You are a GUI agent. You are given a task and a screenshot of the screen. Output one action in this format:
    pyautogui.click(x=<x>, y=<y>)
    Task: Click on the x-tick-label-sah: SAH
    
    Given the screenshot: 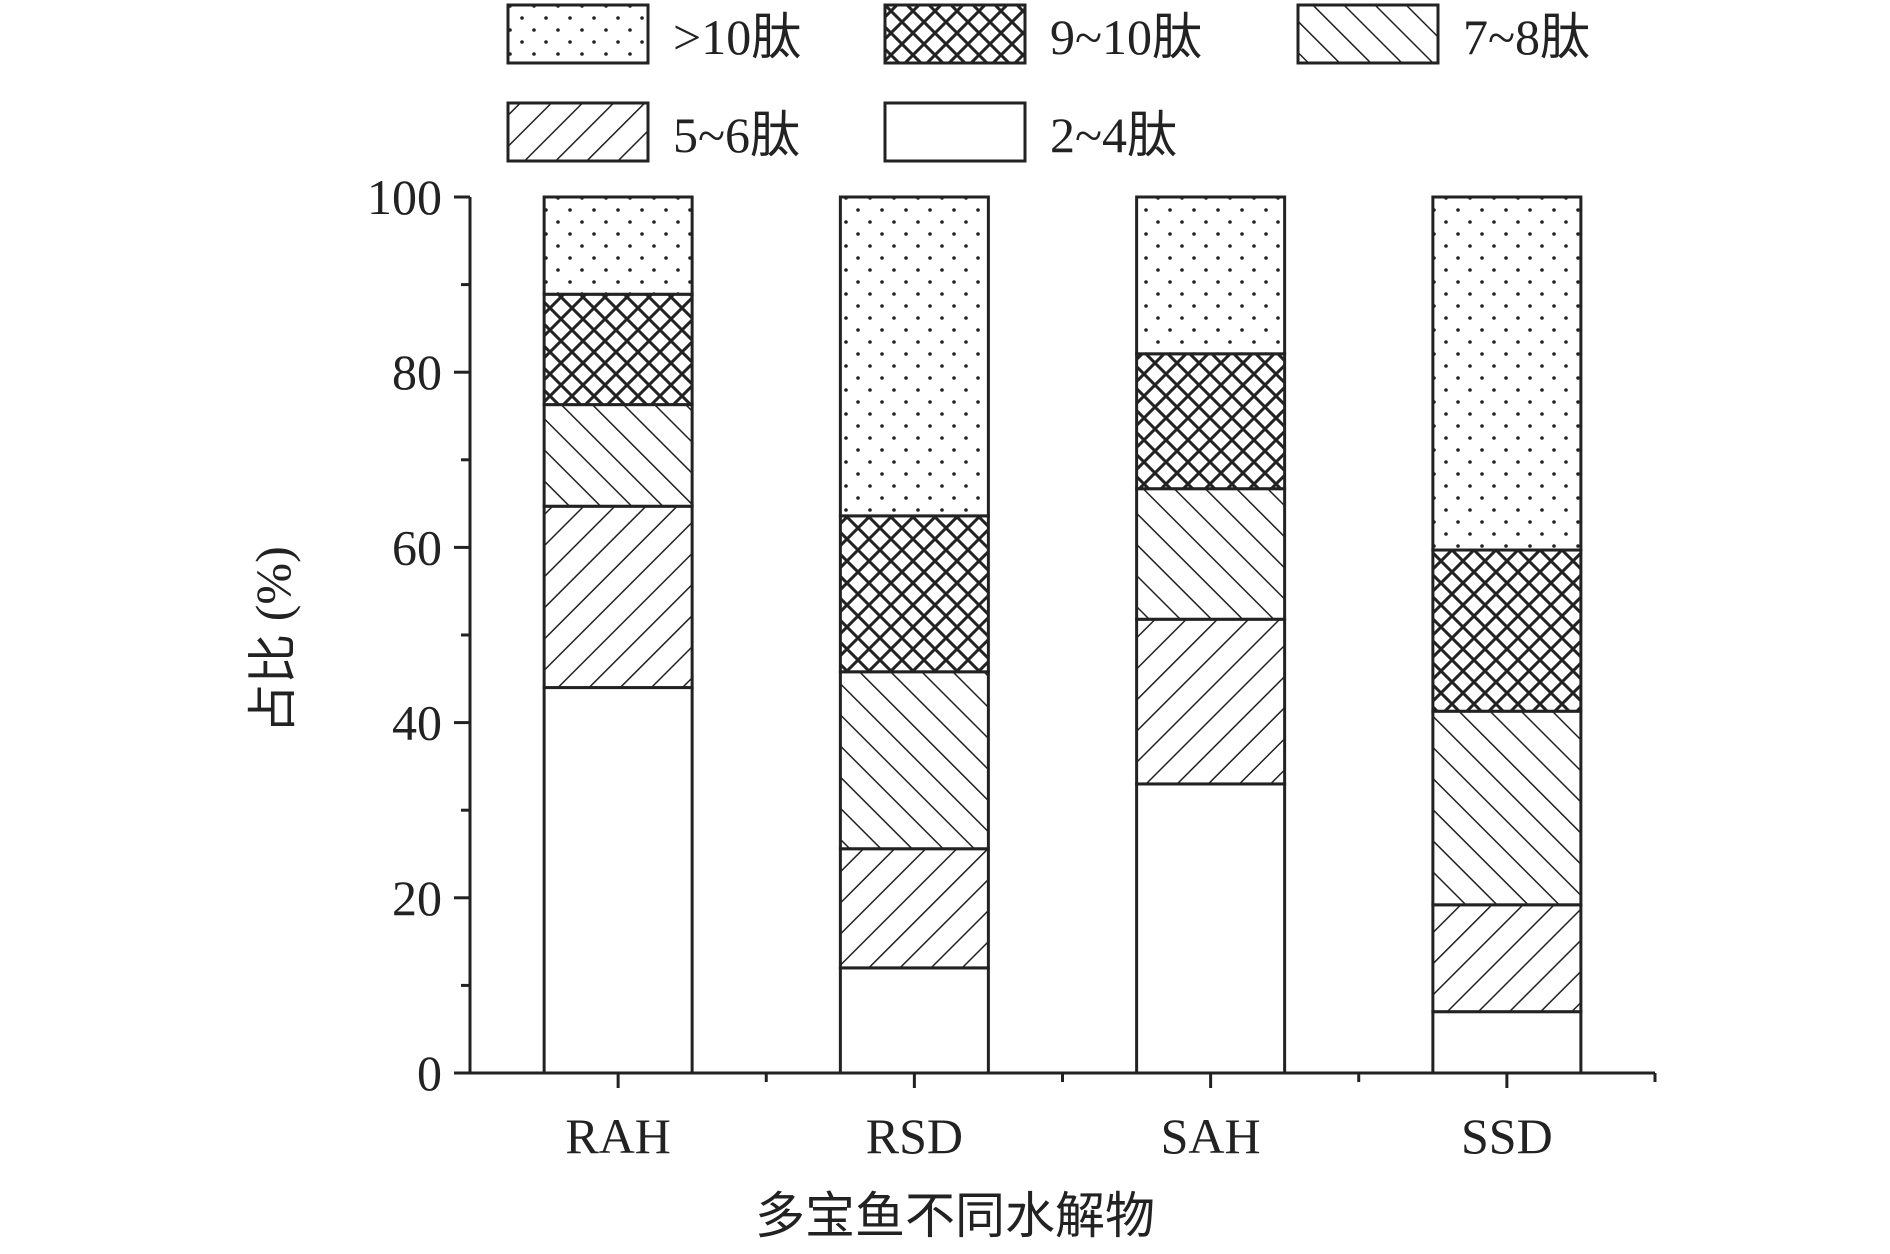 What is the action you would take?
    pyautogui.click(x=1211, y=1136)
    